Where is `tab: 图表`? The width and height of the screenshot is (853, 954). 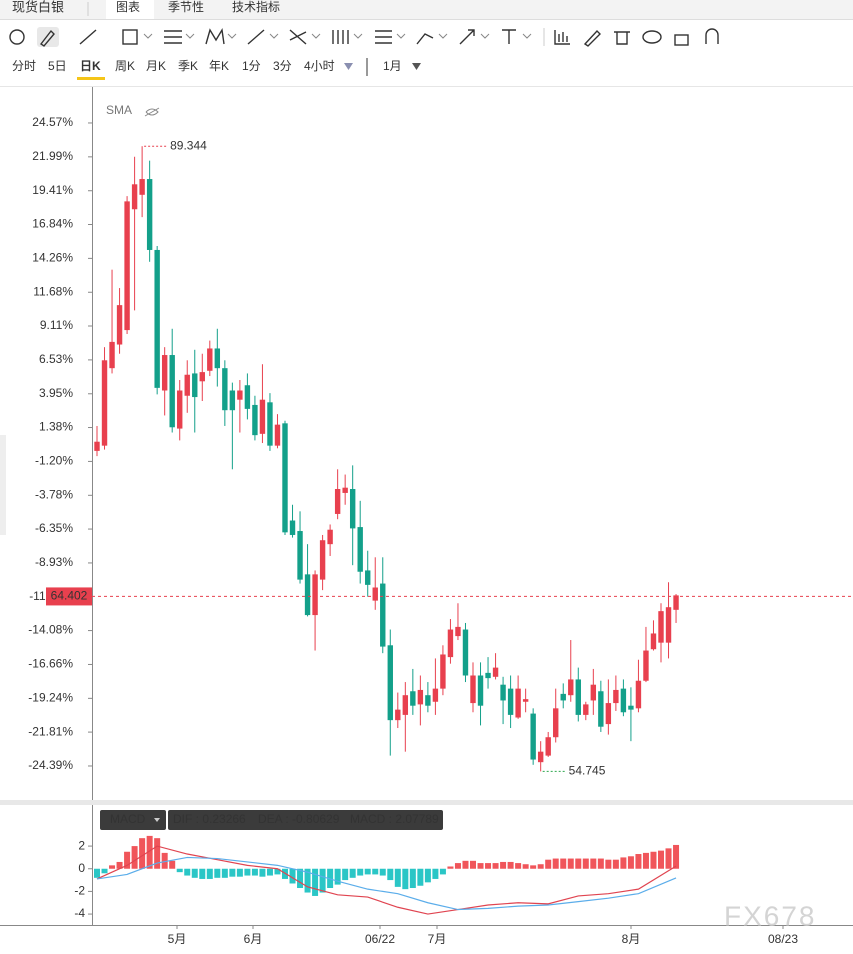 tab: 图表 is located at coordinates (128, 7).